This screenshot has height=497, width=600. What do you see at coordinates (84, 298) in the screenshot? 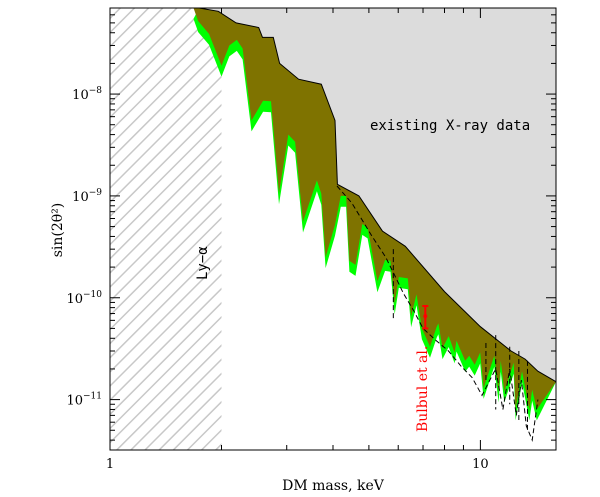
I see `y-tick-label: 10⁻¹⁰` at bounding box center [84, 298].